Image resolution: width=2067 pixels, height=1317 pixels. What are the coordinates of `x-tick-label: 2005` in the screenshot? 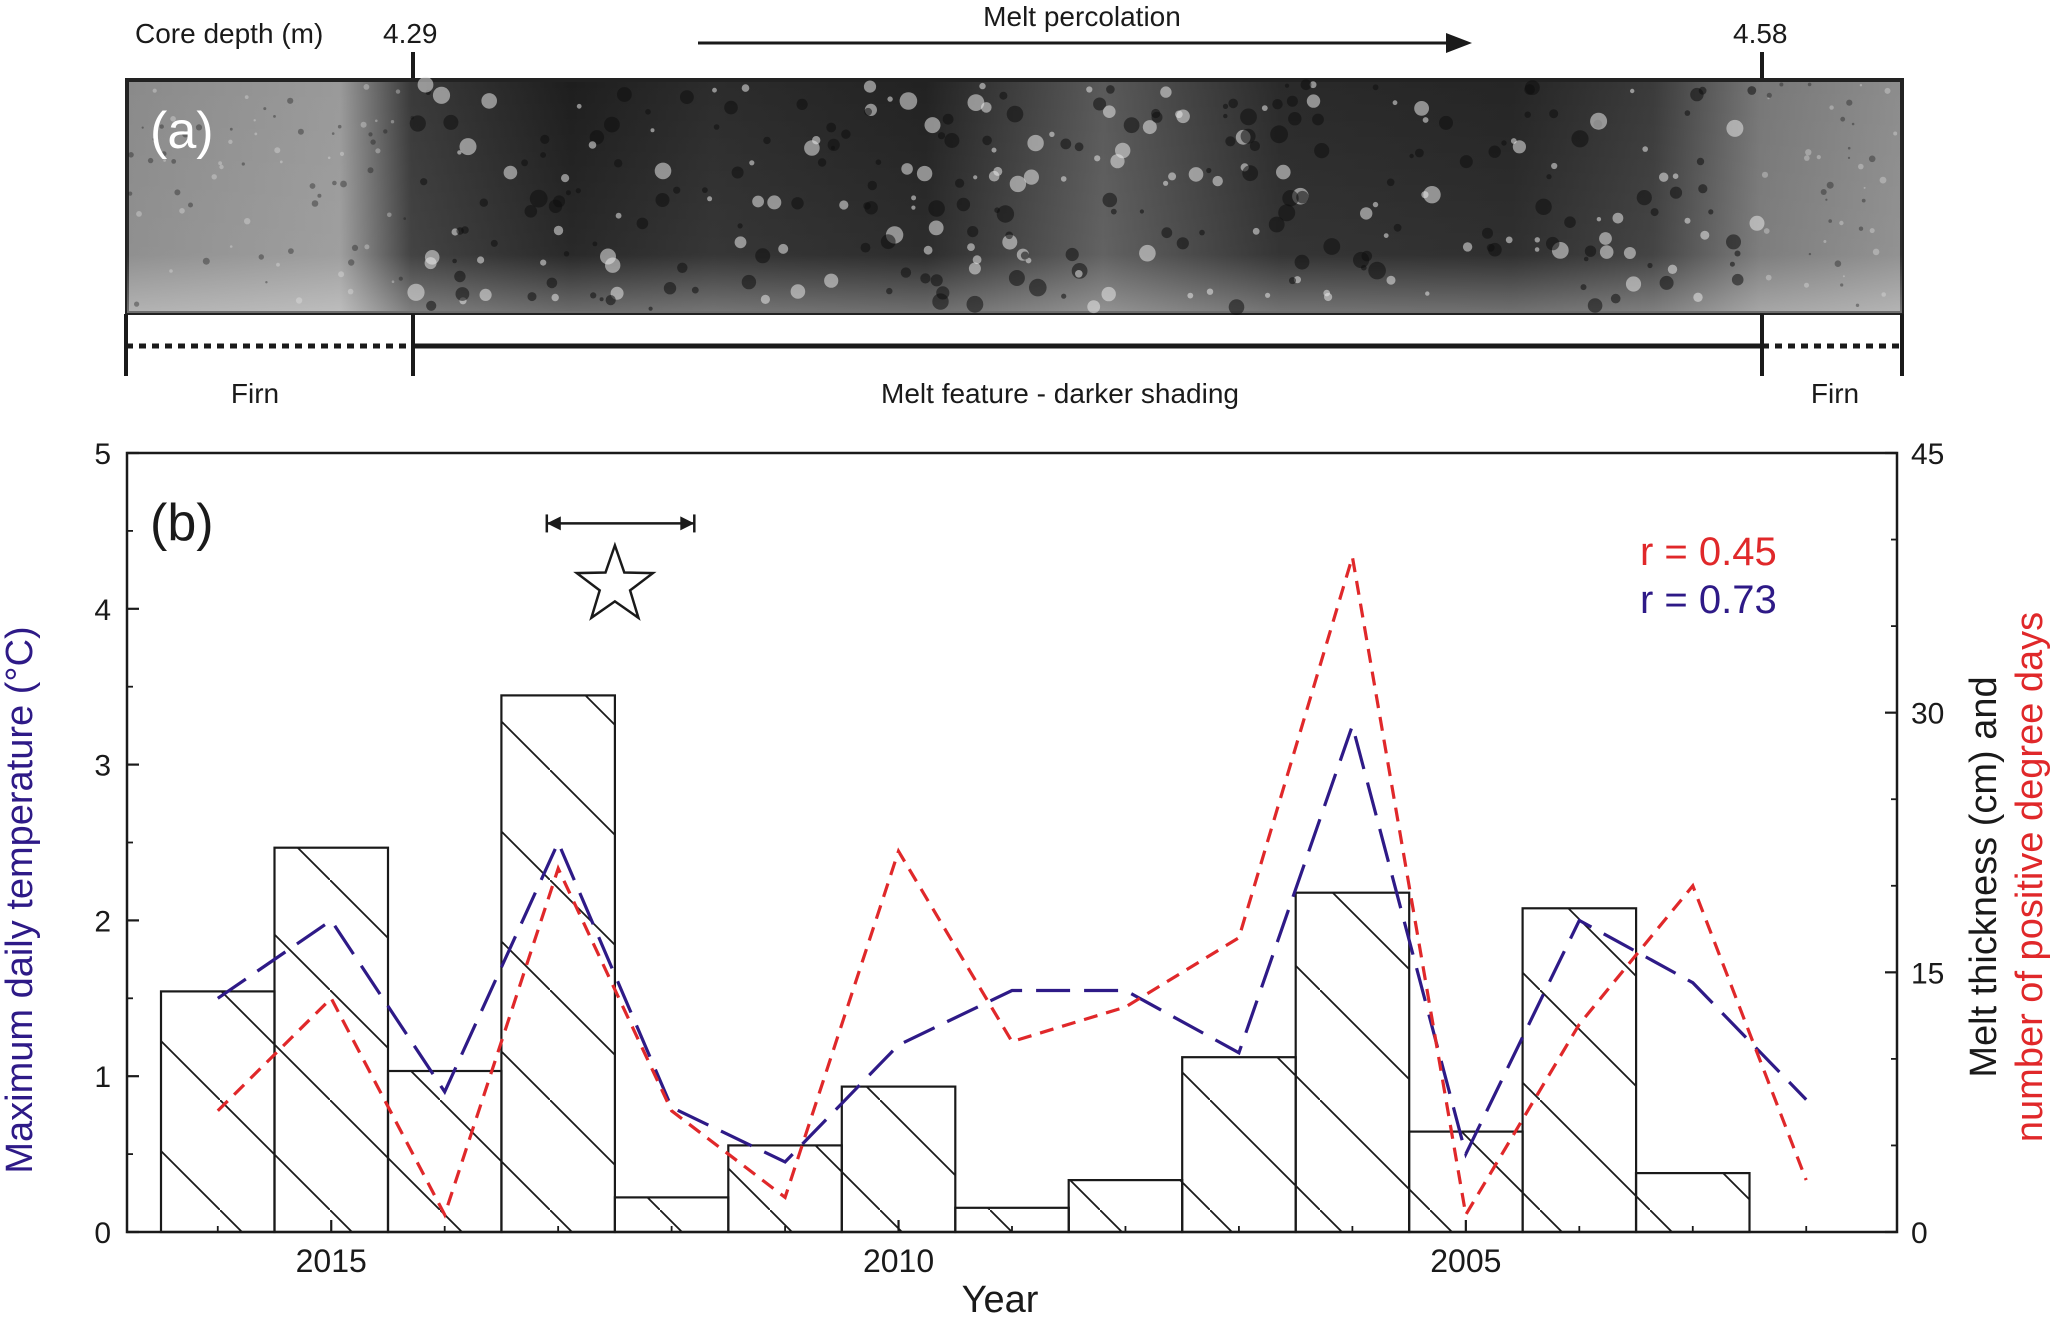 It's located at (1465, 1261).